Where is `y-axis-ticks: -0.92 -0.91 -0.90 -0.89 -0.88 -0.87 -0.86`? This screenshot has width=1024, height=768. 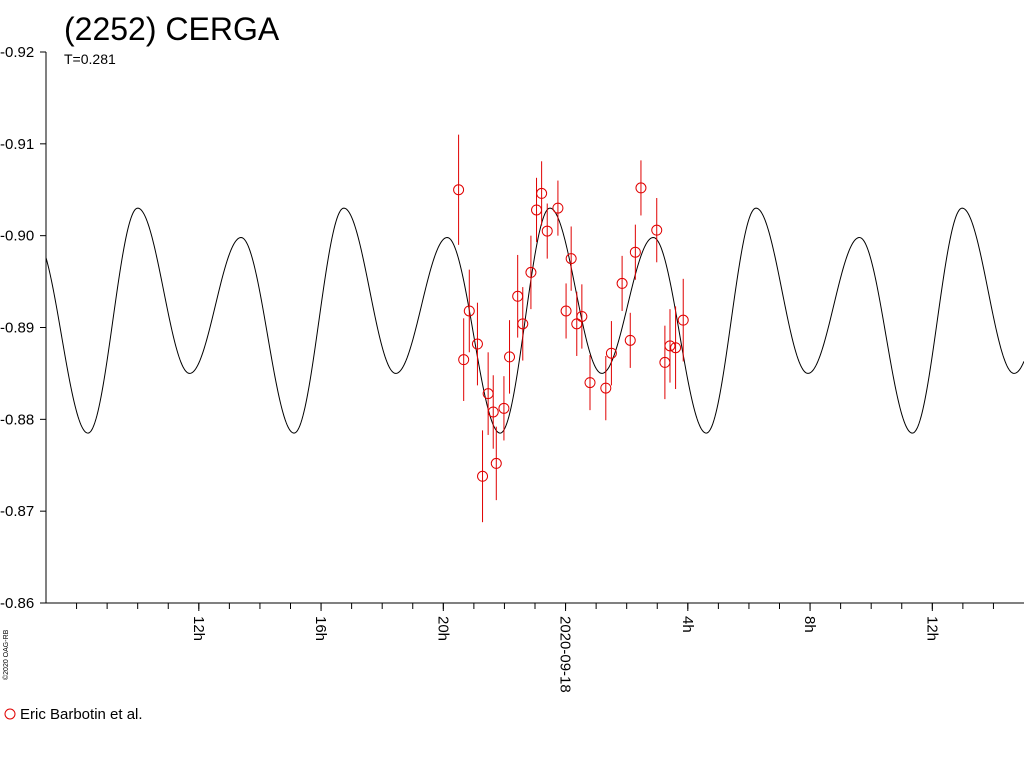
y-axis-ticks: -0.92 -0.91 -0.90 -0.89 -0.88 -0.87 -0.86 is located at coordinates (23, 328).